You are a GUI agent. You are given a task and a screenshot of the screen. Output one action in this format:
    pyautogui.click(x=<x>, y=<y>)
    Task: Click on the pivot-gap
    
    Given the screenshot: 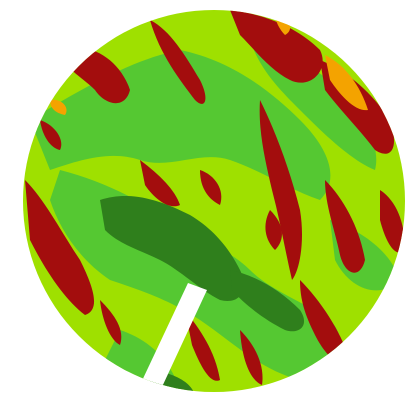 What is the action you would take?
    pyautogui.click(x=169, y=337)
    